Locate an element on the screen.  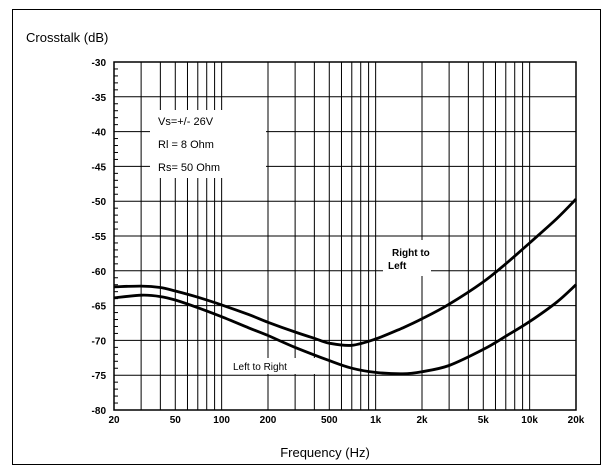
left-to-right-label: Left to Right is located at coordinates (260, 367).